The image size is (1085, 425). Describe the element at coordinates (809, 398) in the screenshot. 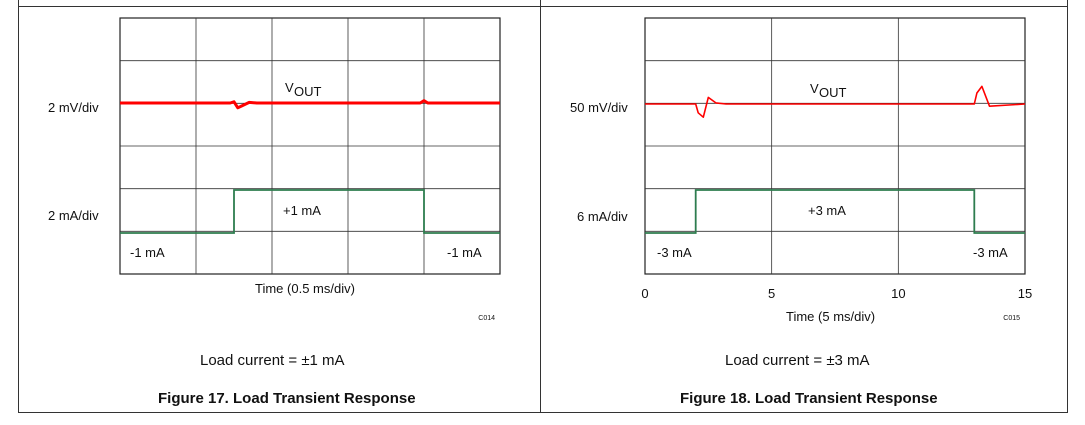

I see `figure-title-right: Figure 18. Load Transient Response` at that location.